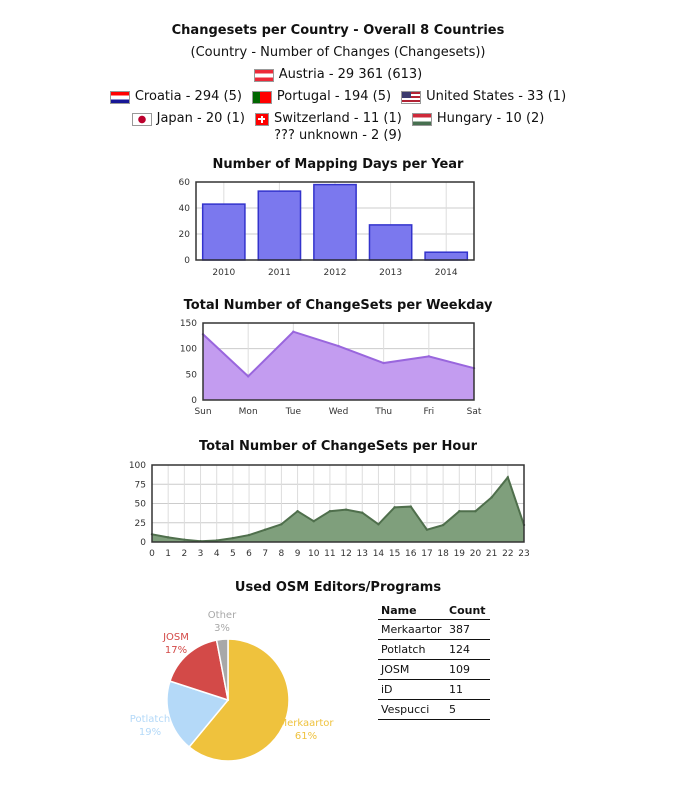  What do you see at coordinates (141, 119) in the screenshot?
I see `japan-flag-icon` at bounding box center [141, 119].